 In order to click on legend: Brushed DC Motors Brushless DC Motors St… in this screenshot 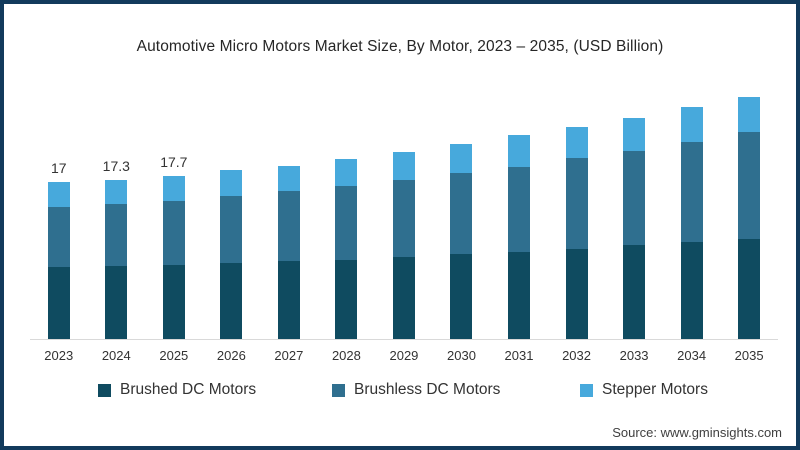, I will do `click(400, 392)`.